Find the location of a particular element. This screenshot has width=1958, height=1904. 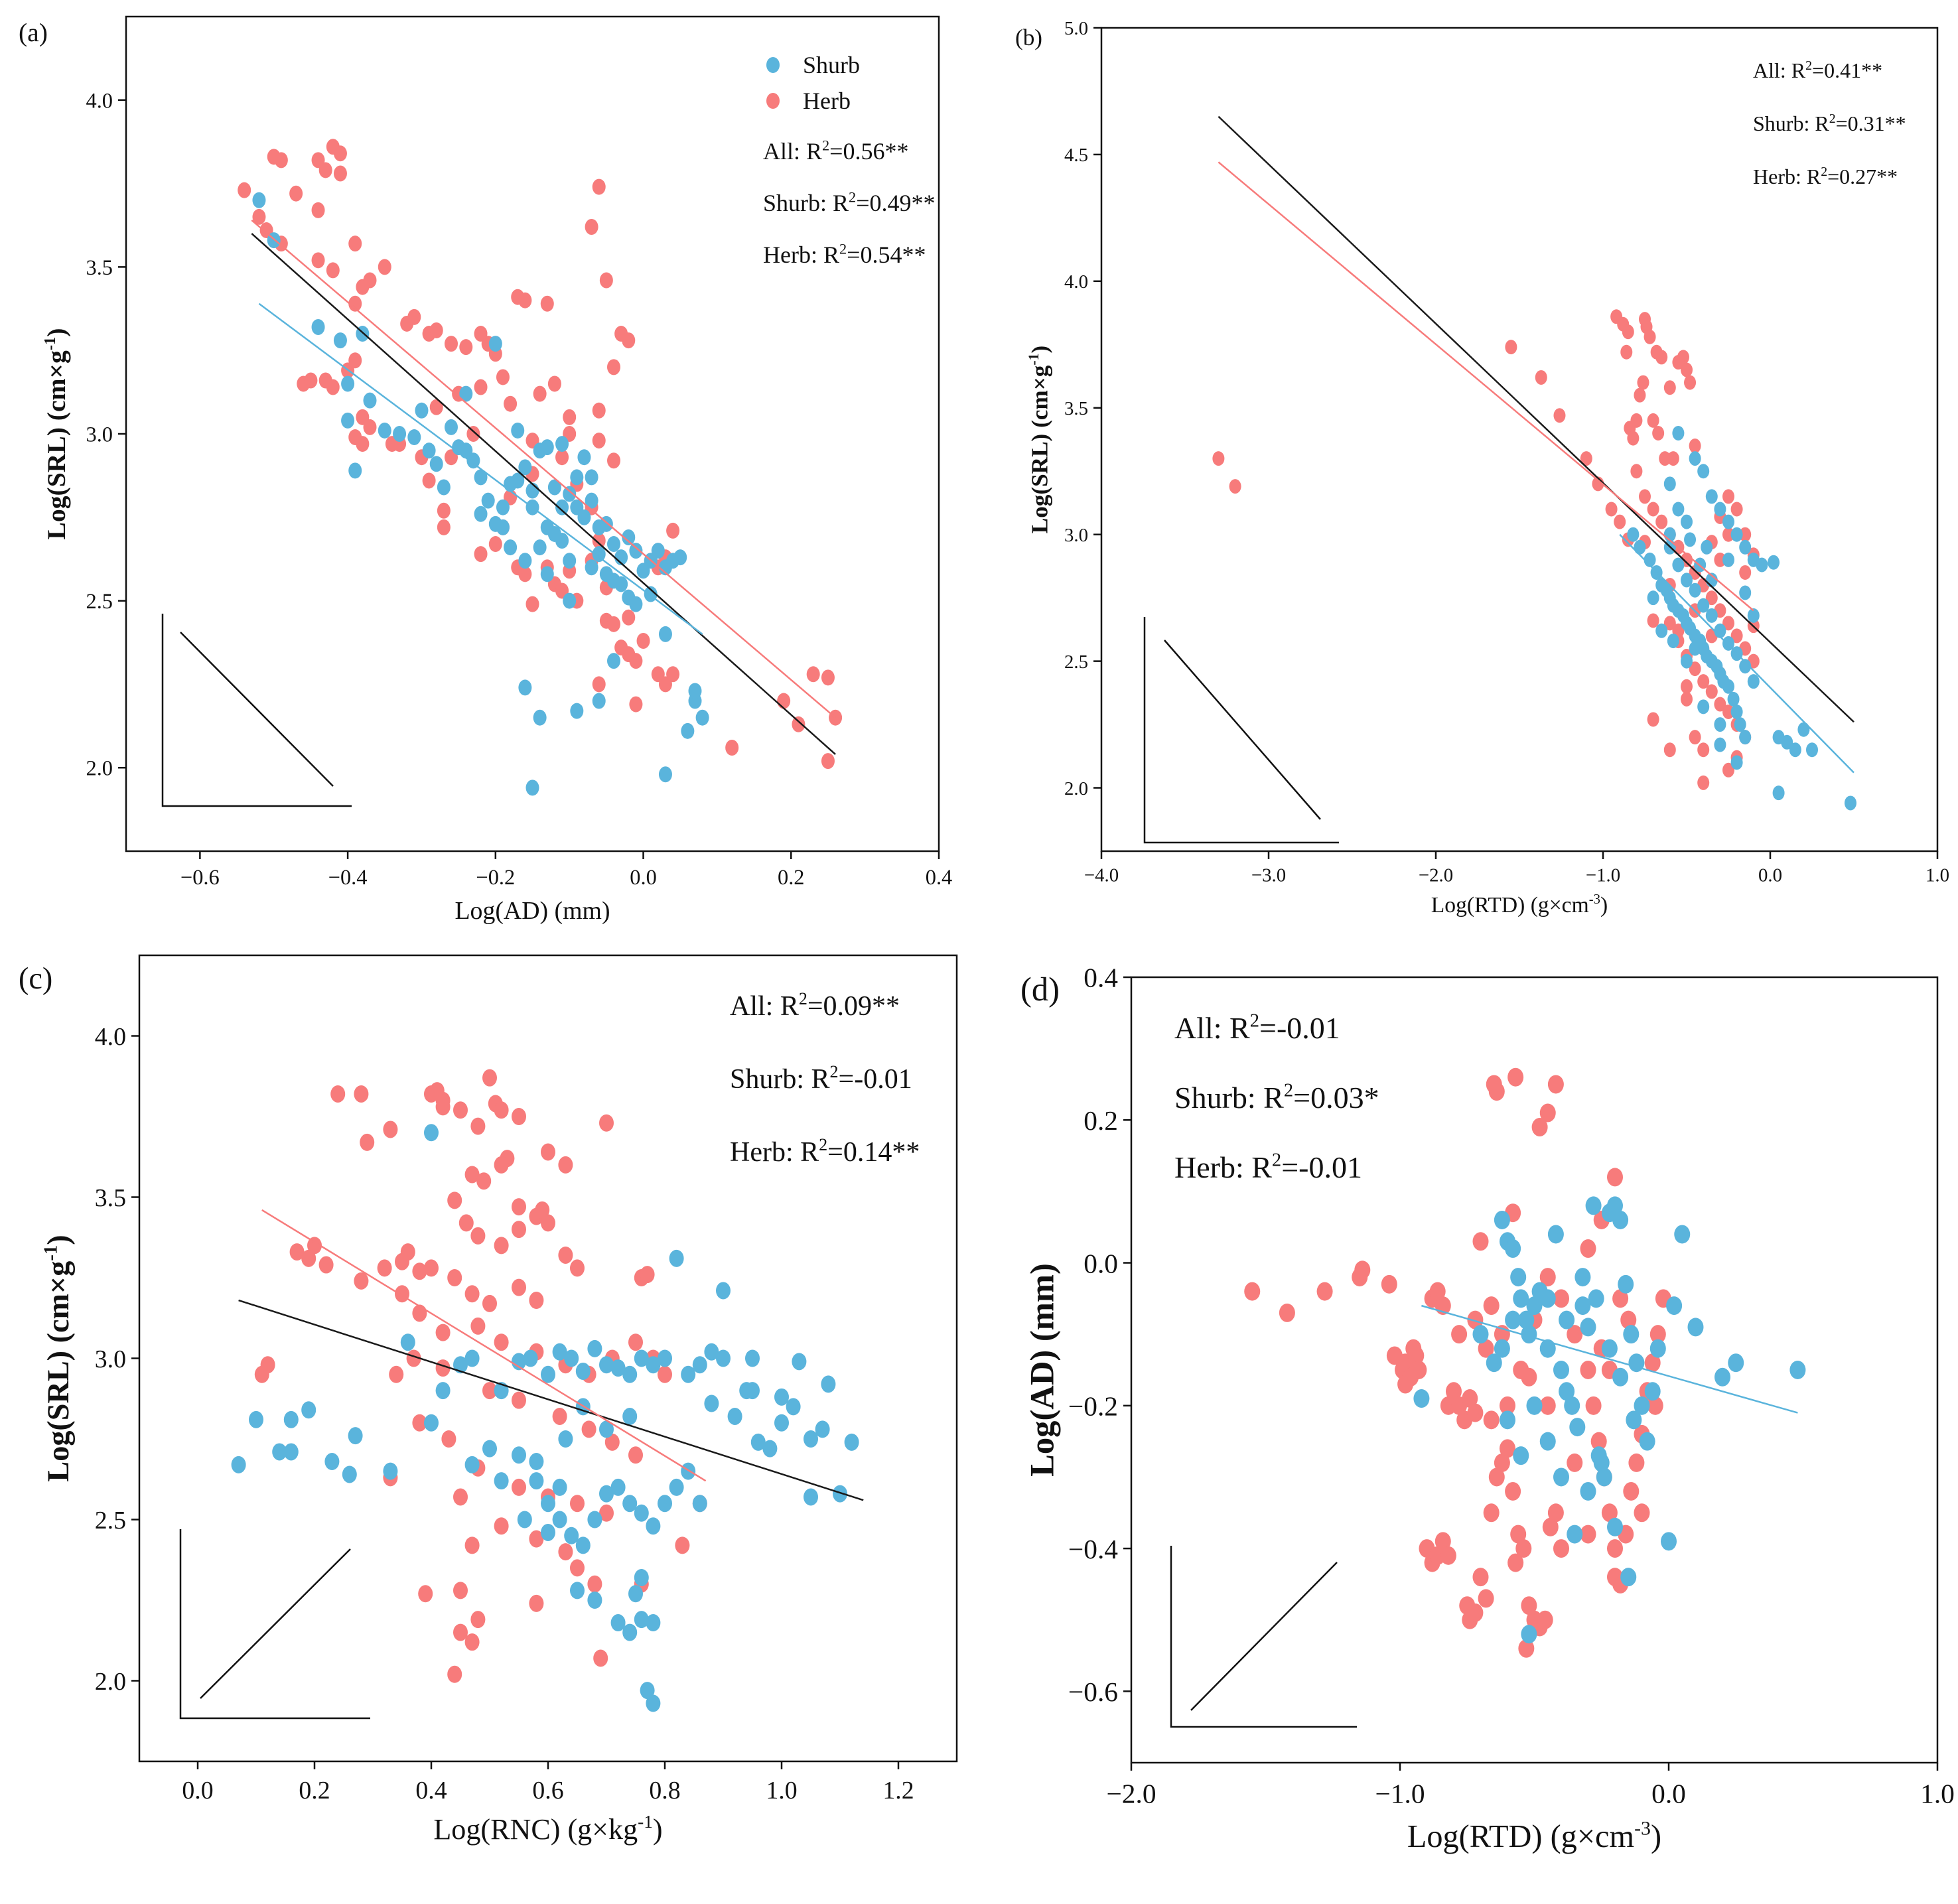

y-axis-label: Log(SRL) (cm×g-1) is located at coordinates (1039, 440).